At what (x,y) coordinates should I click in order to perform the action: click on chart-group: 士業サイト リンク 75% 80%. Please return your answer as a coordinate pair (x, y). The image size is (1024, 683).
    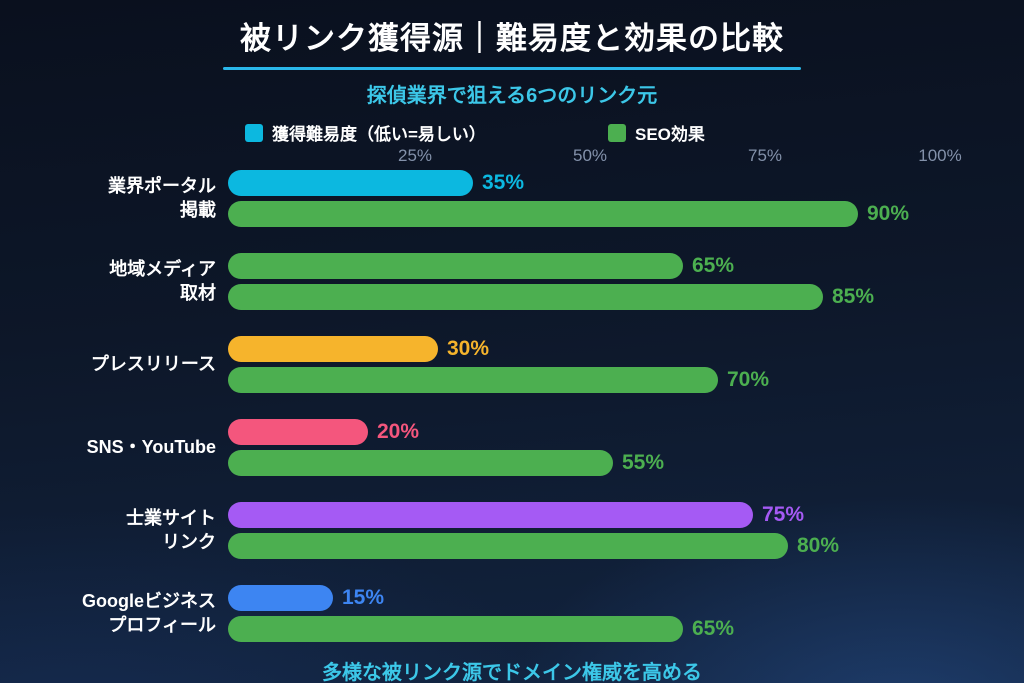
    Looking at the image, I should click on (512, 530).